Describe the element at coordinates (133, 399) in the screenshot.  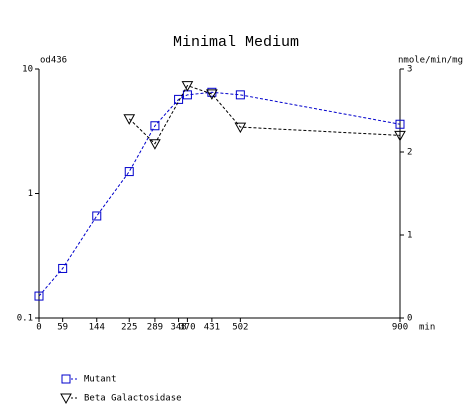
I see `legend-label: Beta Galactosidase` at that location.